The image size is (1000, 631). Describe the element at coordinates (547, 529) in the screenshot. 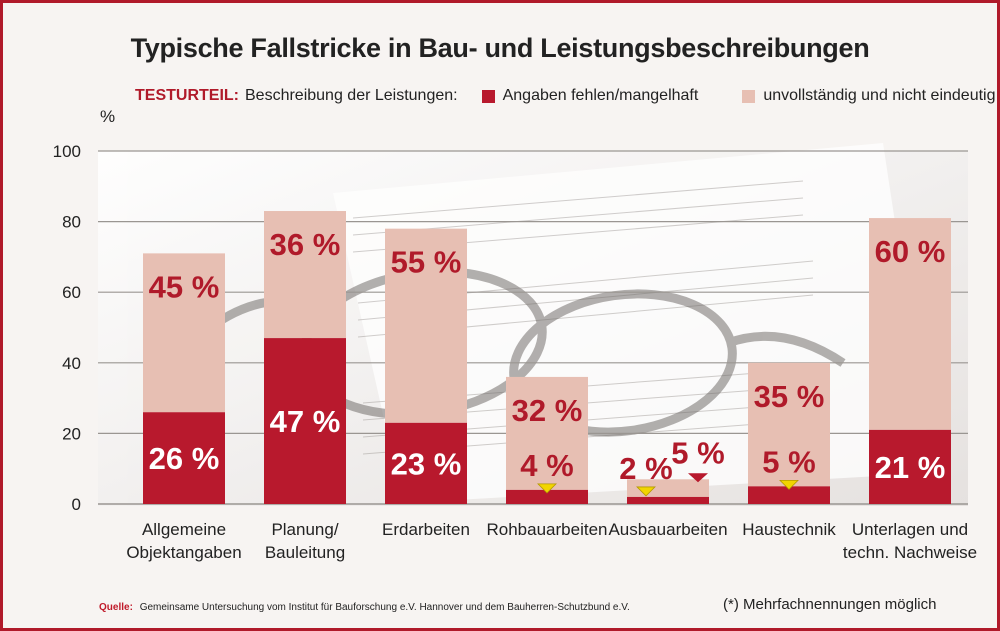

I see `x-category-label: Rohbauarbeiten` at that location.